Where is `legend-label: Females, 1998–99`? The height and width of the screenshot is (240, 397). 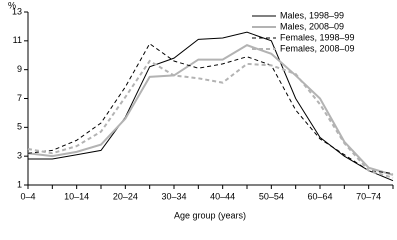
legend-label: Females, 1998–99 is located at coordinates (317, 37).